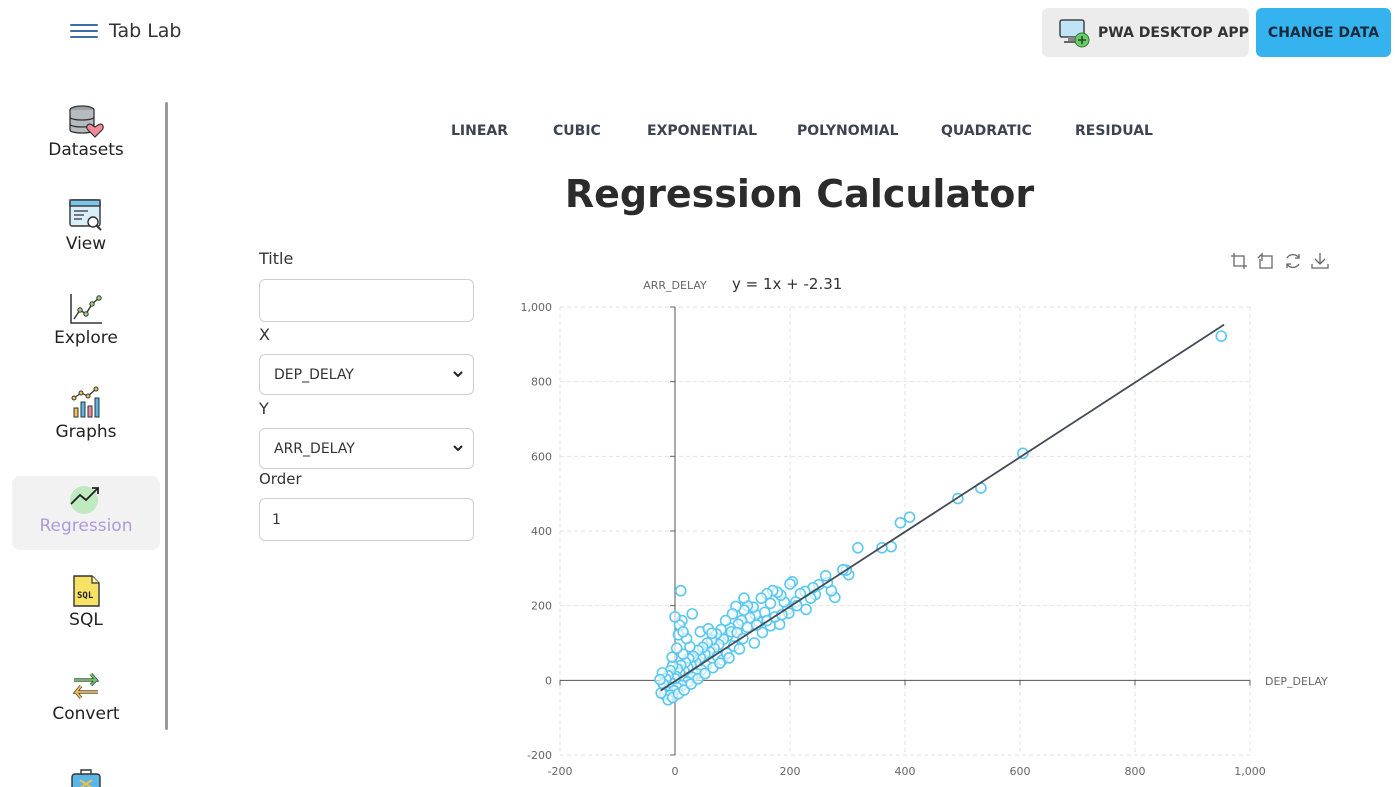  I want to click on sidebar-item-view: View, so click(86, 231).